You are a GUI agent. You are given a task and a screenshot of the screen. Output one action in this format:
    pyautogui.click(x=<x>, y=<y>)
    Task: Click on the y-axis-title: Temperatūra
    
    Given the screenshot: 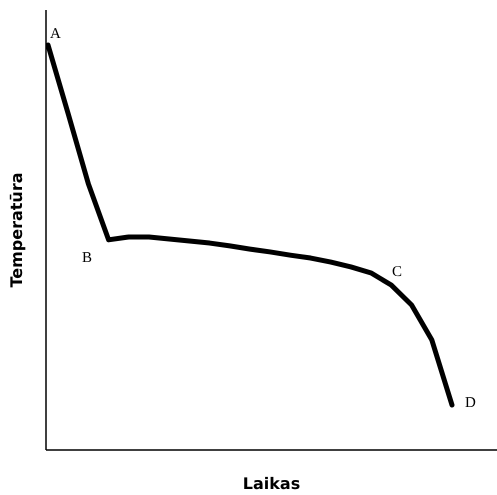 What is the action you would take?
    pyautogui.click(x=16, y=230)
    